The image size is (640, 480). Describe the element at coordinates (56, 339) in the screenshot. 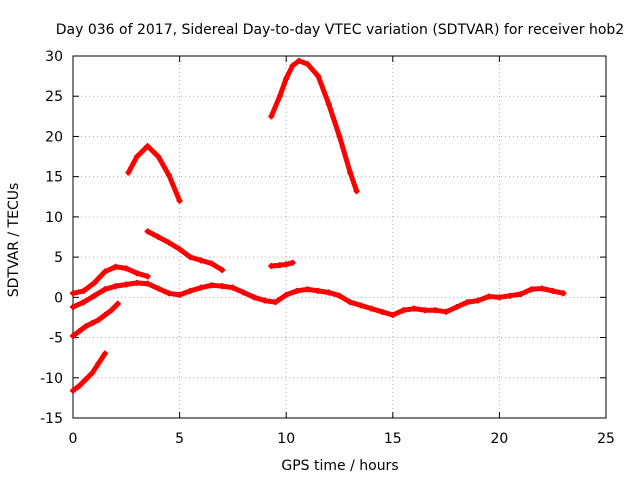

I see `y-tick-label: -5` at that location.